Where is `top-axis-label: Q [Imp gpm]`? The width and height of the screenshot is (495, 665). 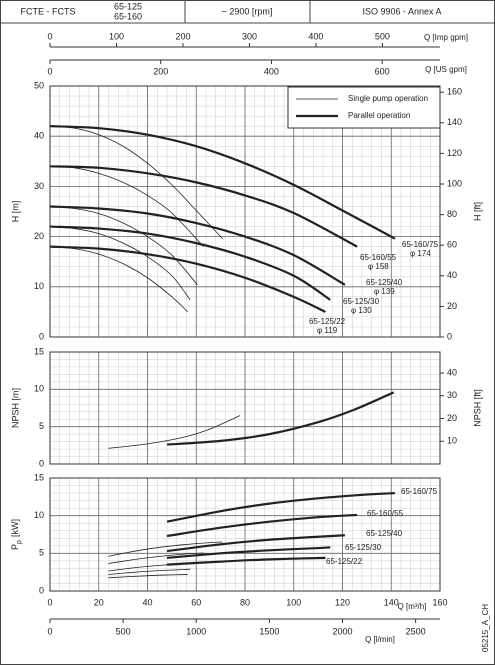
top-axis-label: Q [Imp gpm] is located at coordinates (446, 37).